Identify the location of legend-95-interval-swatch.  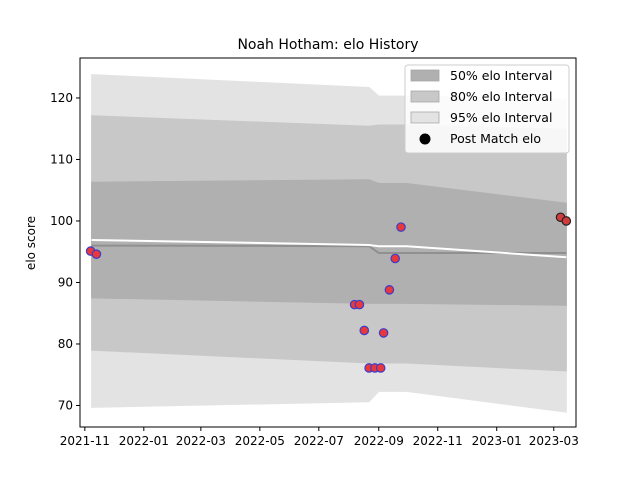
(425, 117).